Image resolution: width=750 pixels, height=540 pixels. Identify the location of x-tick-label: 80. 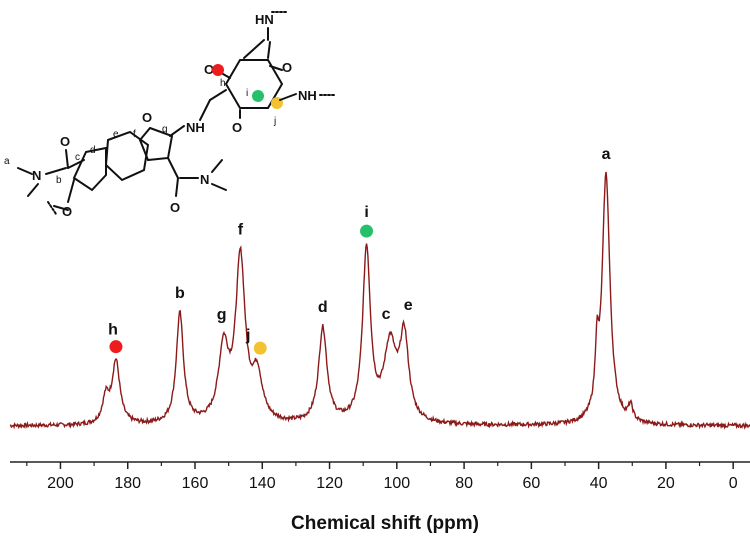
(464, 483).